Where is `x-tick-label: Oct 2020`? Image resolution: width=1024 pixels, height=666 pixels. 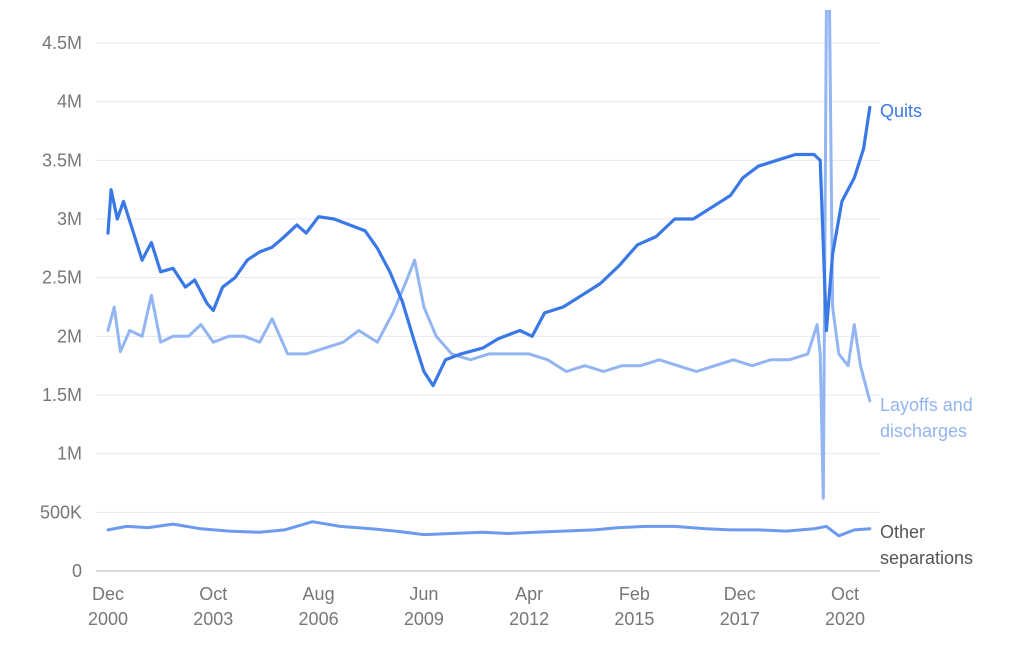
x-tick-label: Oct 2020 is located at coordinates (845, 606).